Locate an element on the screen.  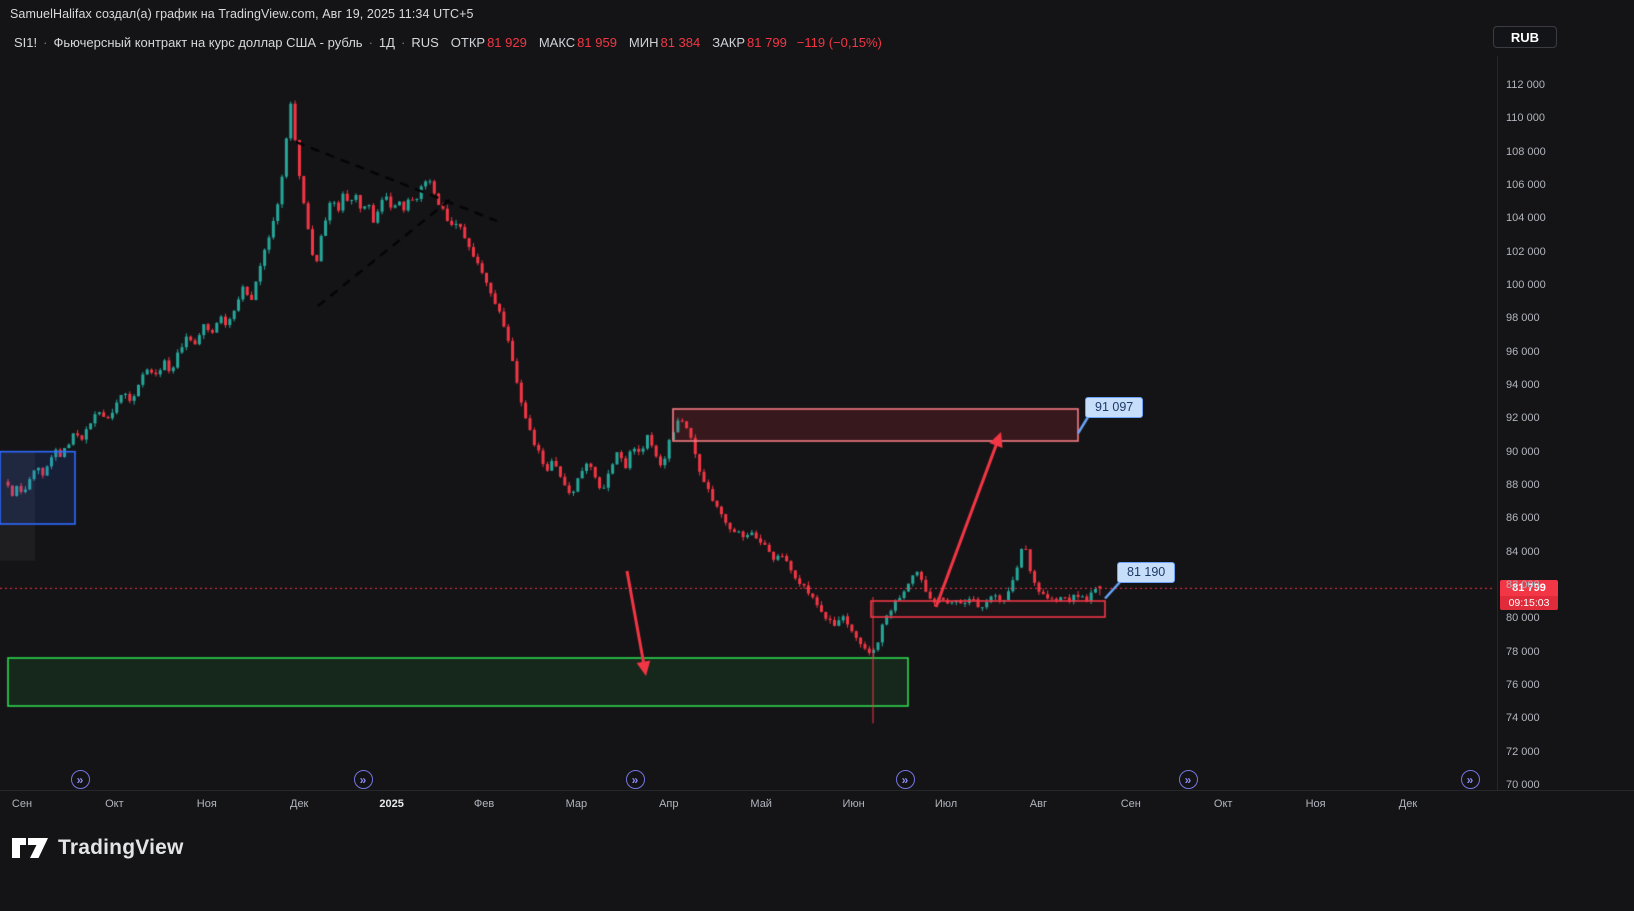
symbol-name: SI1! is located at coordinates (26, 42).